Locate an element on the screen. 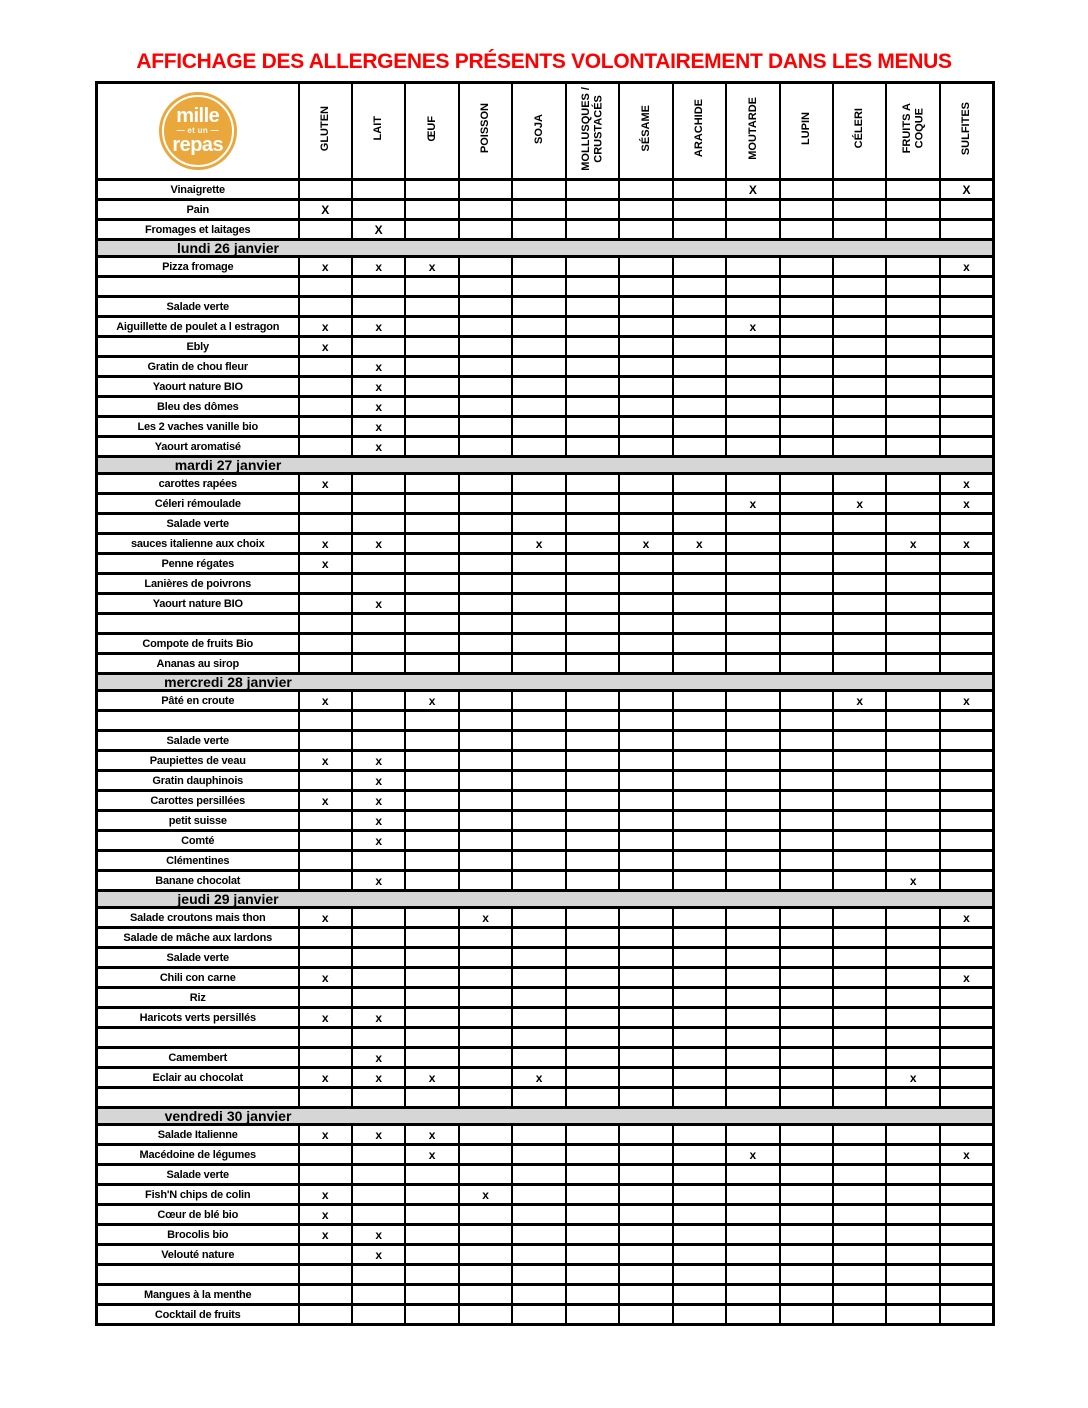 This screenshot has width=1088, height=1408. day-section-cell: jeudi 29 janvier is located at coordinates (545, 899).